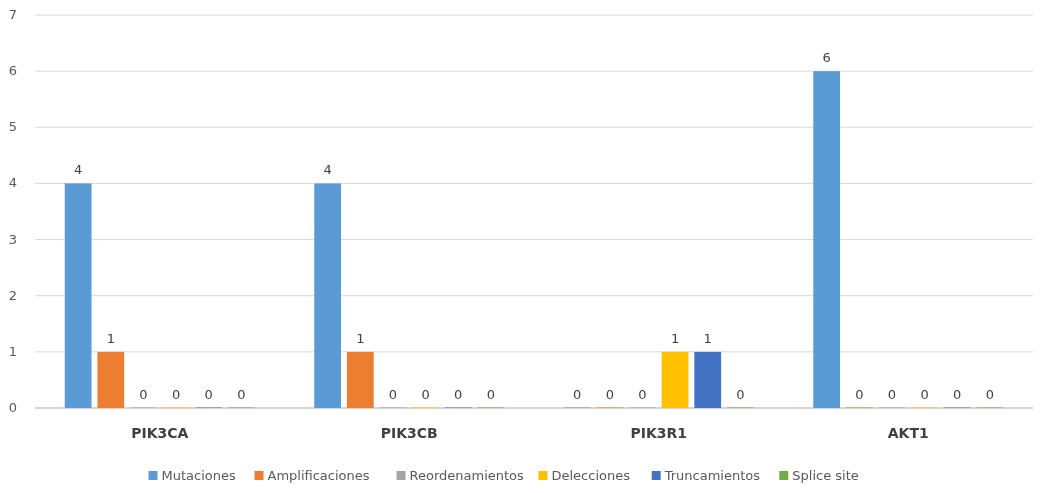  I want to click on legend-label: Truncamientos, so click(712, 475).